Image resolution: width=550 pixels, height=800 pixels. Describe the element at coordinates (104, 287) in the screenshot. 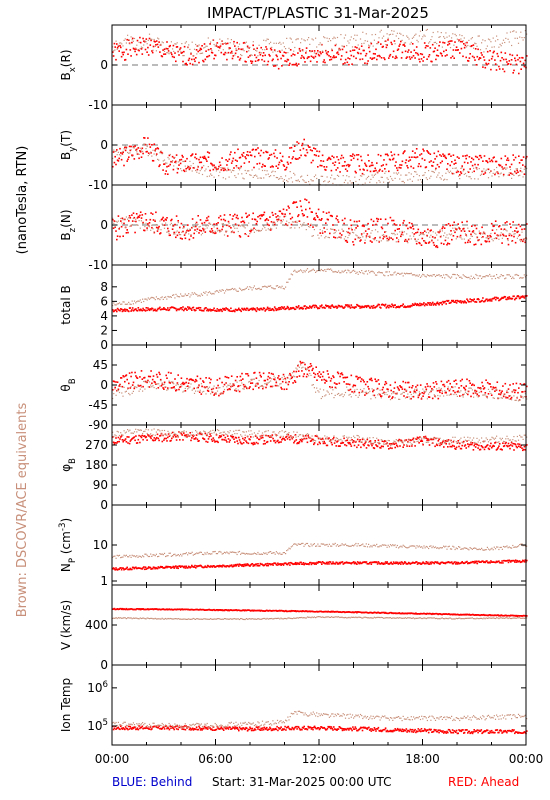

I see `y-tick-label: 8` at that location.